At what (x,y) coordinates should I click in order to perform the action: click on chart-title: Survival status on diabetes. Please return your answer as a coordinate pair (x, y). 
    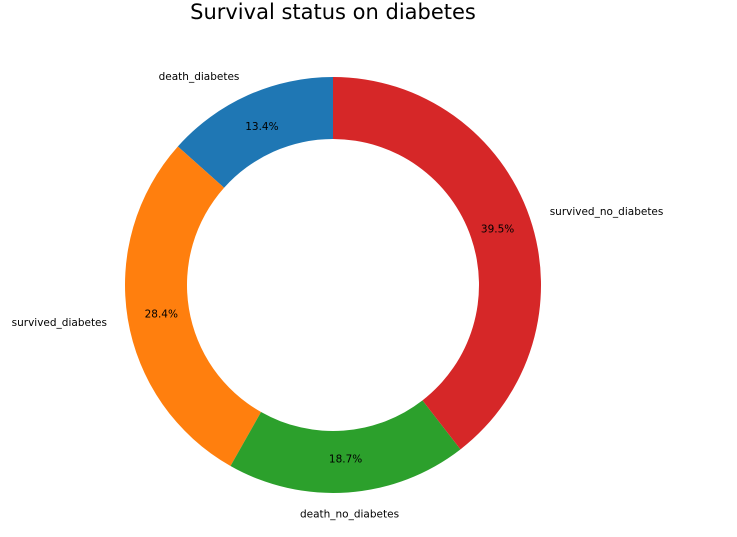
    Looking at the image, I should click on (333, 12).